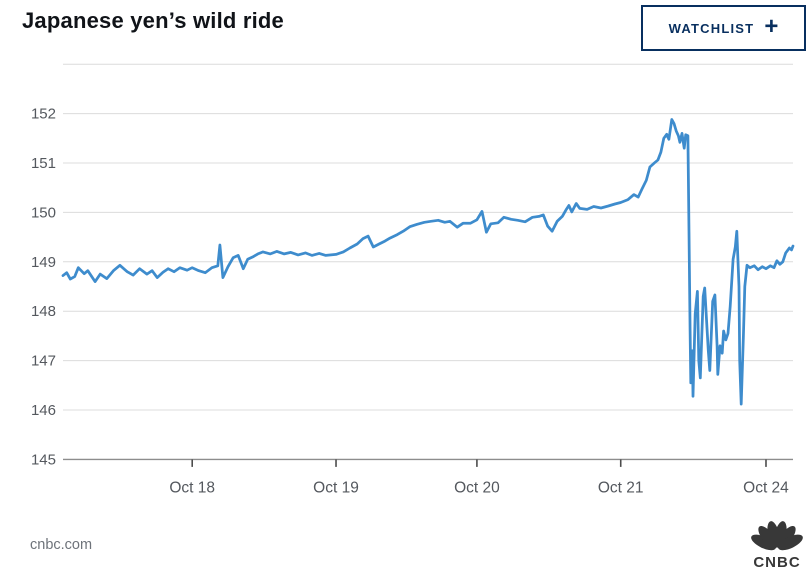 The height and width of the screenshot is (576, 811). What do you see at coordinates (61, 545) in the screenshot?
I see `source-attribution: cnbc.com` at bounding box center [61, 545].